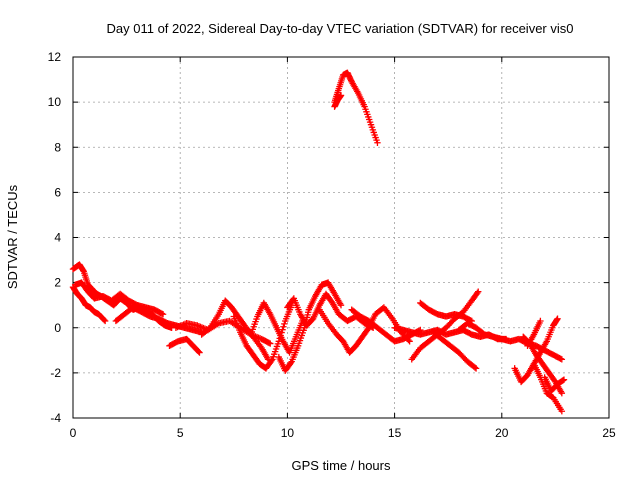 The width and height of the screenshot is (640, 480). What do you see at coordinates (57, 283) in the screenshot?
I see `y-tick-label: 2` at bounding box center [57, 283].